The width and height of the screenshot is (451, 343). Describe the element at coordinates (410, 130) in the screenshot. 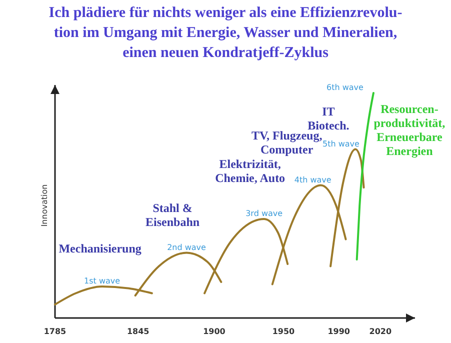

I see `annotation: Resourcen- produktivität, Erneuerbare Energien` at that location.